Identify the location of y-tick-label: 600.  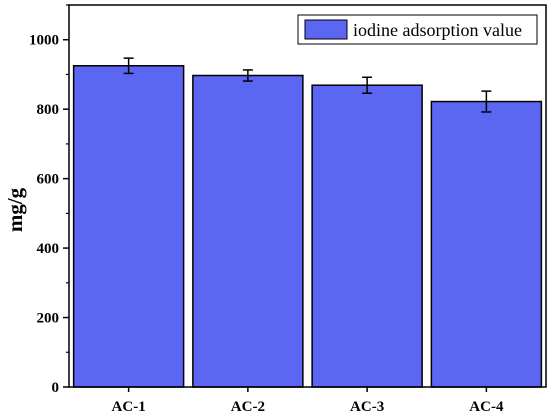
(48, 180).